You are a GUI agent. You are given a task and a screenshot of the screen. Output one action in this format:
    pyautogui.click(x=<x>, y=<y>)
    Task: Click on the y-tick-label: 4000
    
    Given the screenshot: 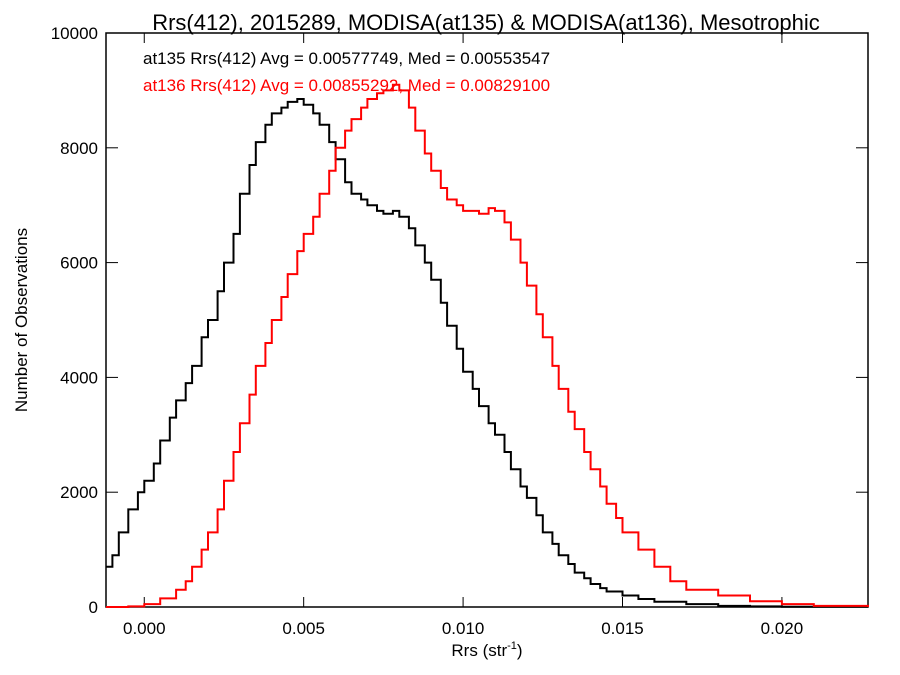 What is the action you would take?
    pyautogui.click(x=79, y=377)
    